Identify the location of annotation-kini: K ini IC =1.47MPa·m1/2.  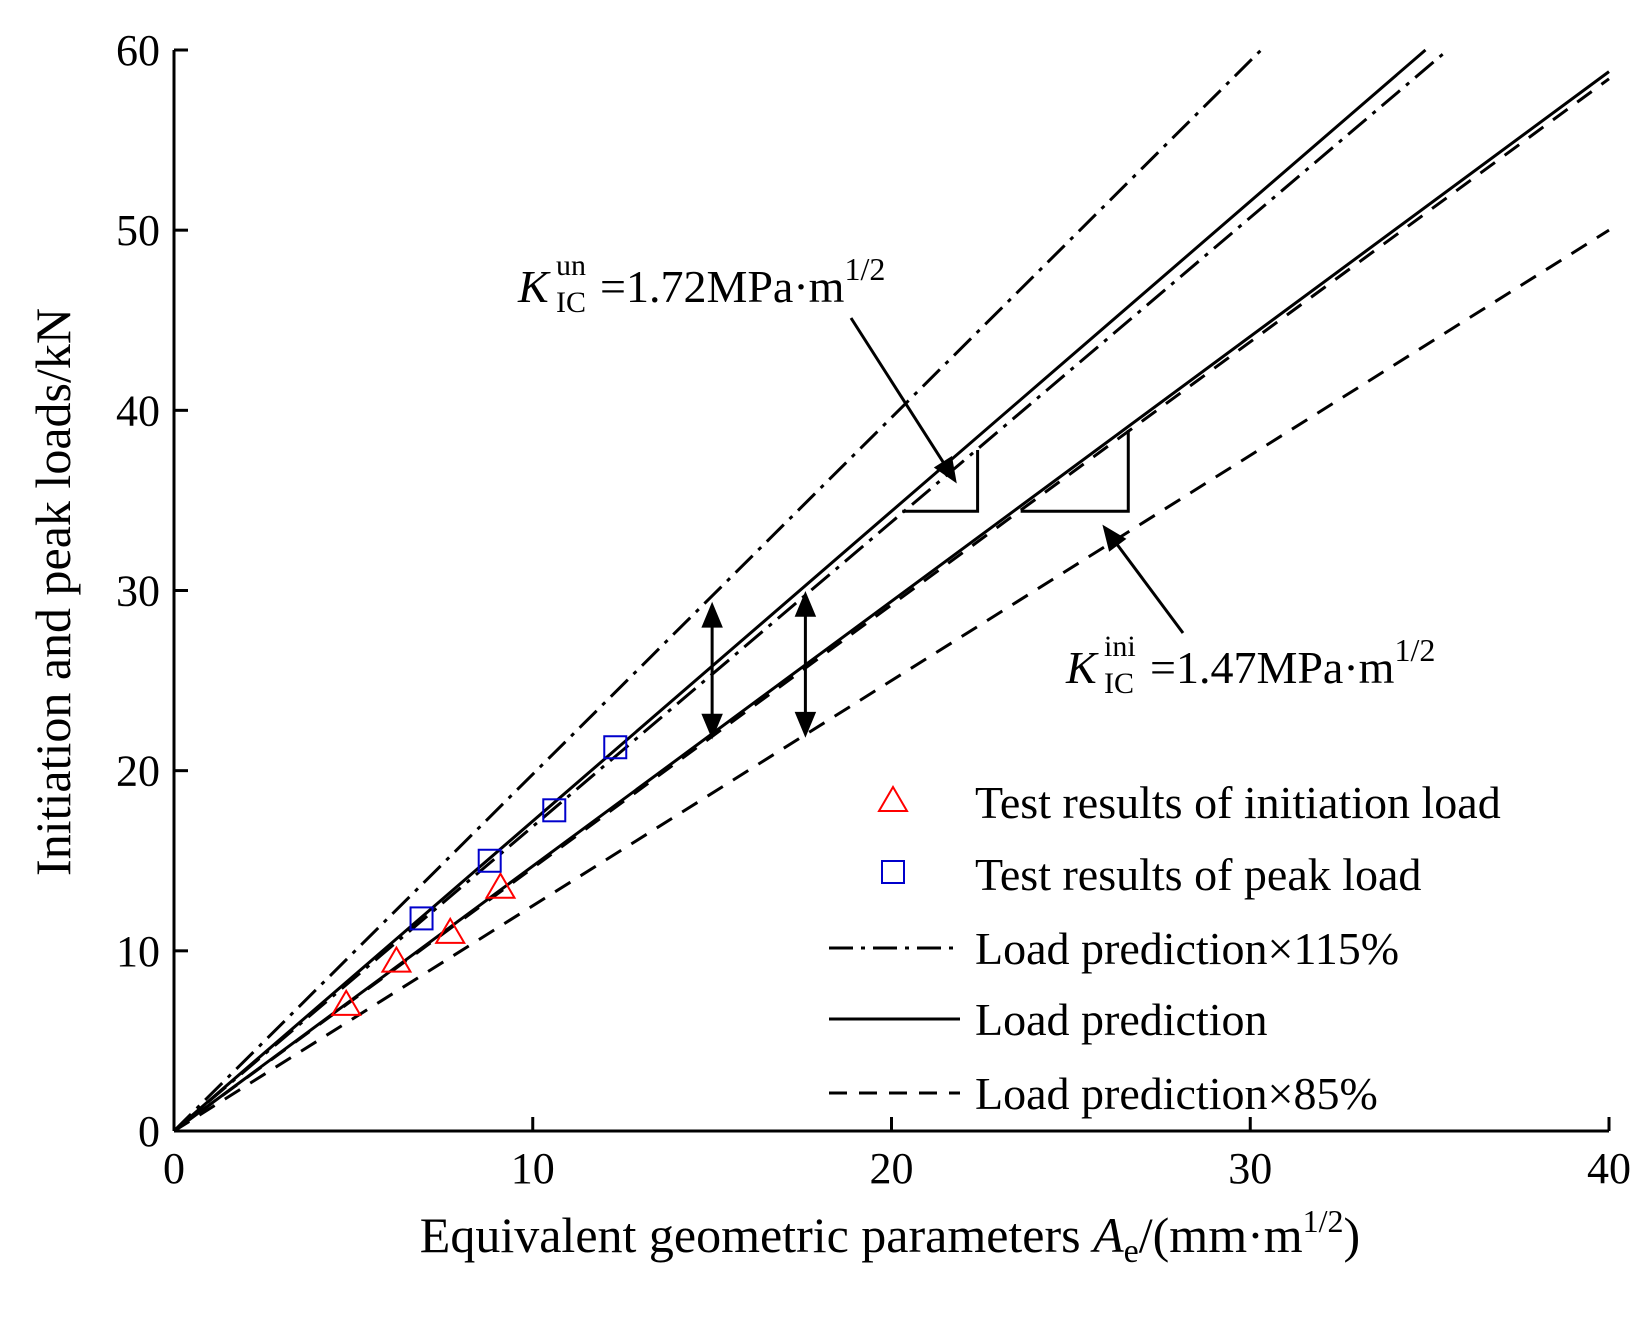
(1250, 665).